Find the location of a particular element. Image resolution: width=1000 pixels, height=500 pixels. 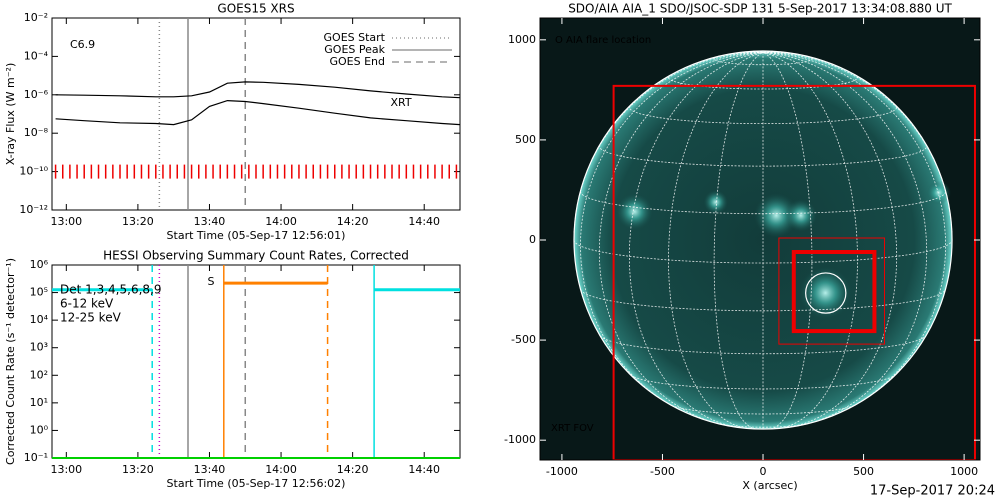

y-tick-label: 10⁻² is located at coordinates (36, 17).